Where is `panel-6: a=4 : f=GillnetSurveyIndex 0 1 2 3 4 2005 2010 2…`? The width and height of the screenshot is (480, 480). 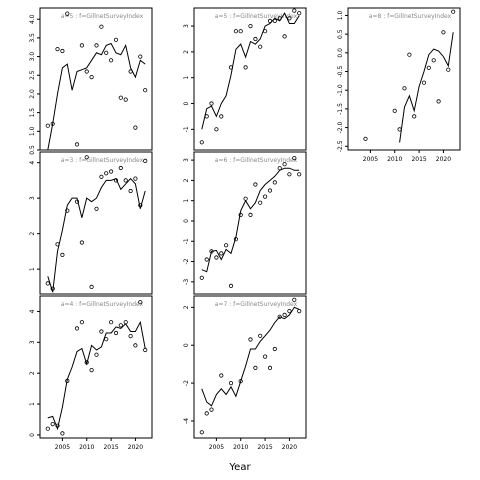
panel-6: a=4 : f=GillnetSurveyIndex 0 1 2 3 4 2005 2010 2… is located at coordinates (91, 373).